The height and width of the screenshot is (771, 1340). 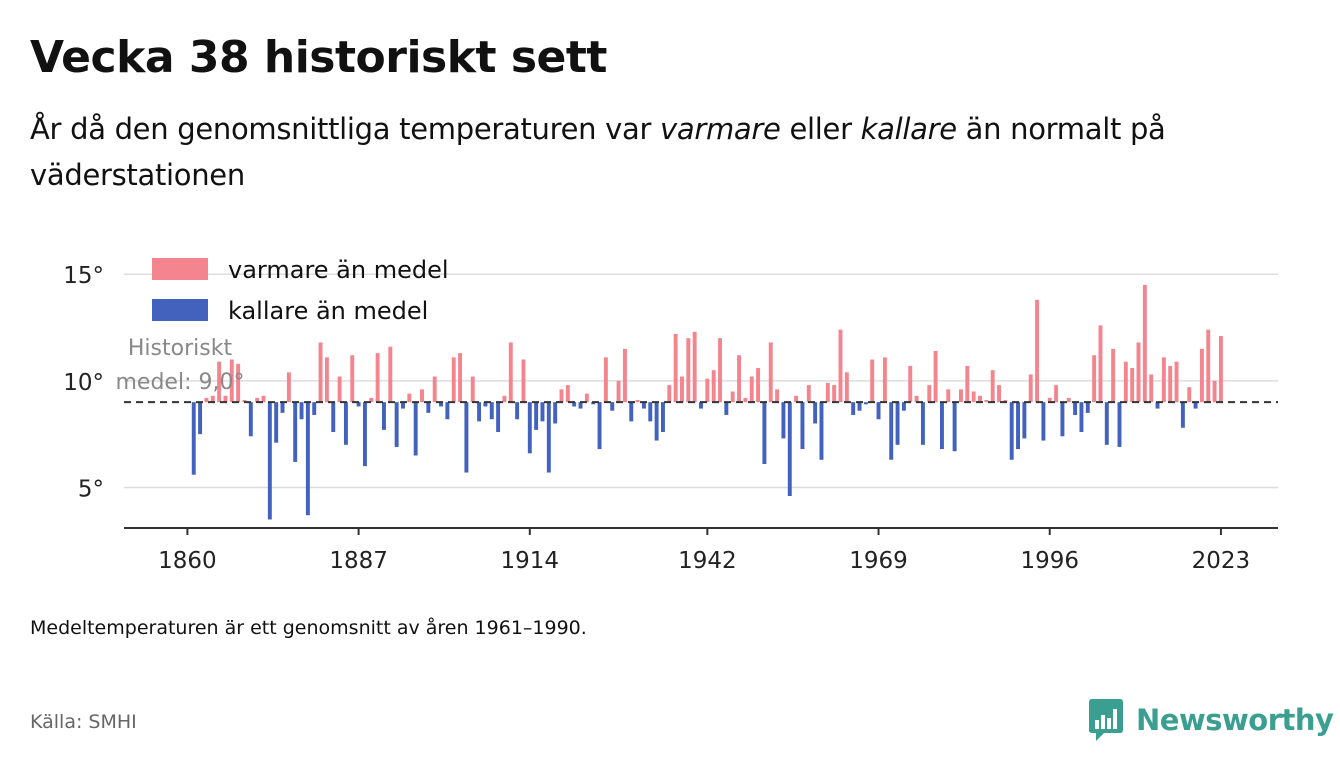 What do you see at coordinates (91, 489) in the screenshot?
I see `y-tick-label: 5°` at bounding box center [91, 489].